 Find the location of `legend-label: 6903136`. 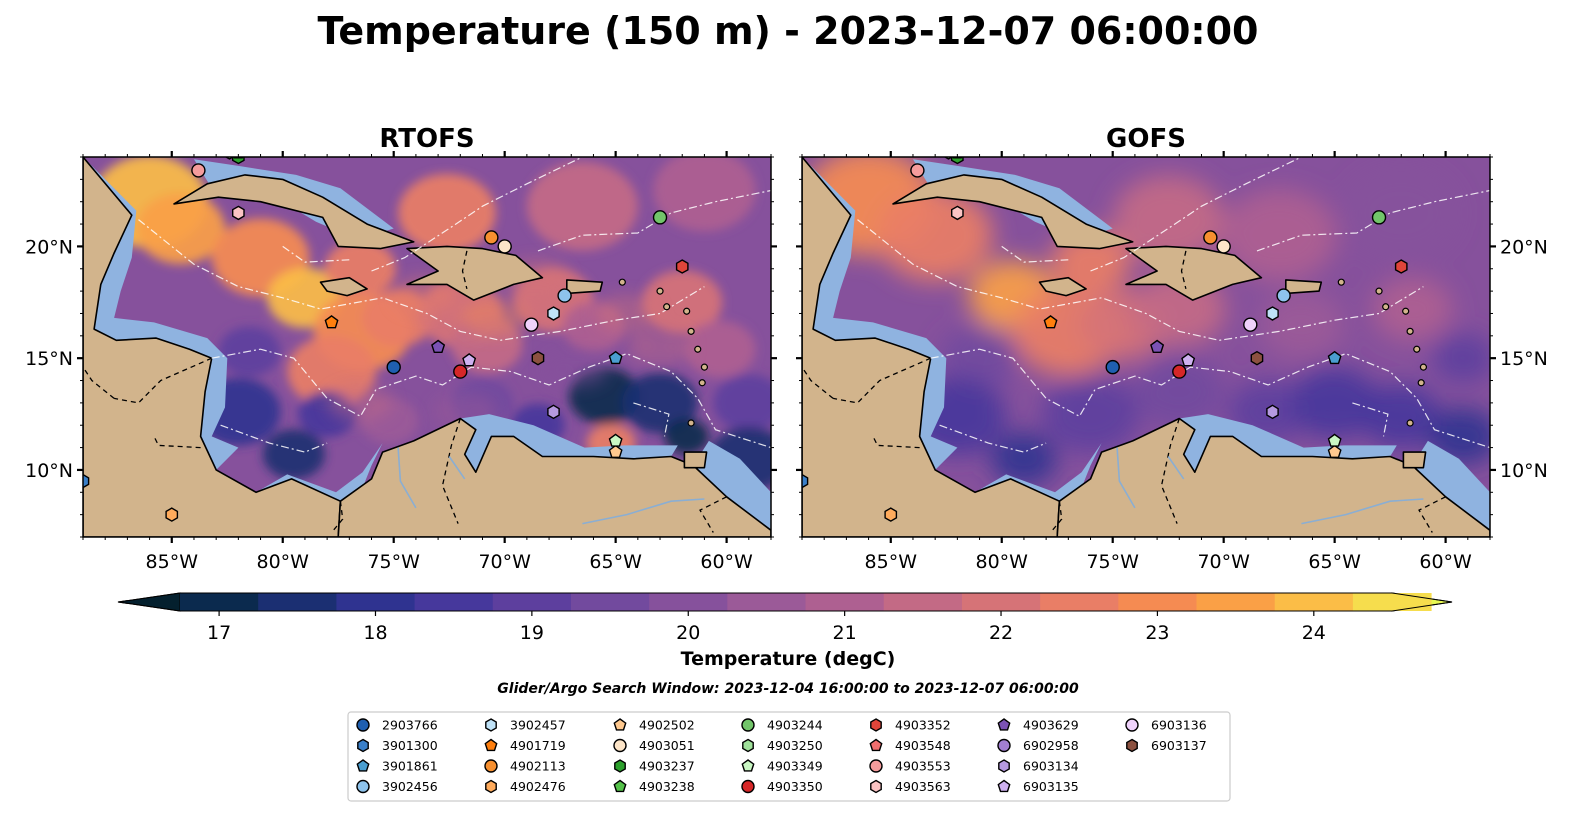

legend-label: 6903136 is located at coordinates (1179, 725).